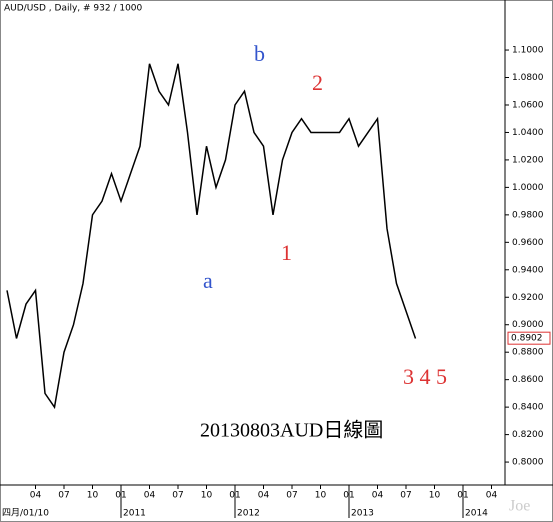 The width and height of the screenshot is (553, 522). What do you see at coordinates (528, 215) in the screenshot?
I see `y-tick-label: 0.9800` at bounding box center [528, 215].